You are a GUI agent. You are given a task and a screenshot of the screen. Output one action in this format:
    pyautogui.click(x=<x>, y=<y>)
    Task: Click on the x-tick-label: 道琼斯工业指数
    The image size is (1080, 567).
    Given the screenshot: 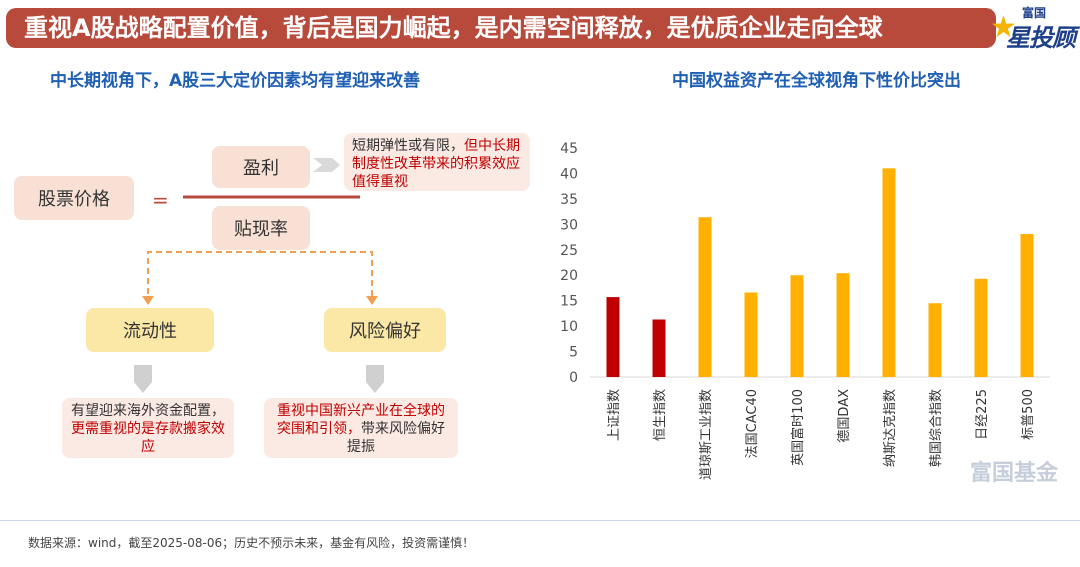 What is the action you would take?
    pyautogui.click(x=706, y=434)
    